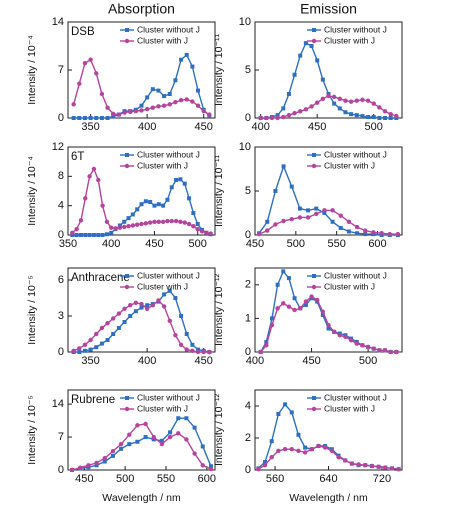 This screenshot has width=450, height=515. What do you see at coordinates (349, 408) in the screenshot?
I see `legend-label: Cluster with J` at bounding box center [349, 408].